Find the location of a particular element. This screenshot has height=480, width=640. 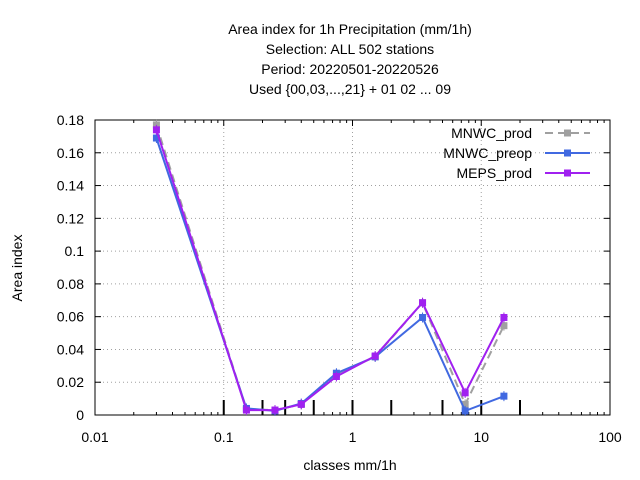

y-tick-label: 0.1 is located at coordinates (75, 251).